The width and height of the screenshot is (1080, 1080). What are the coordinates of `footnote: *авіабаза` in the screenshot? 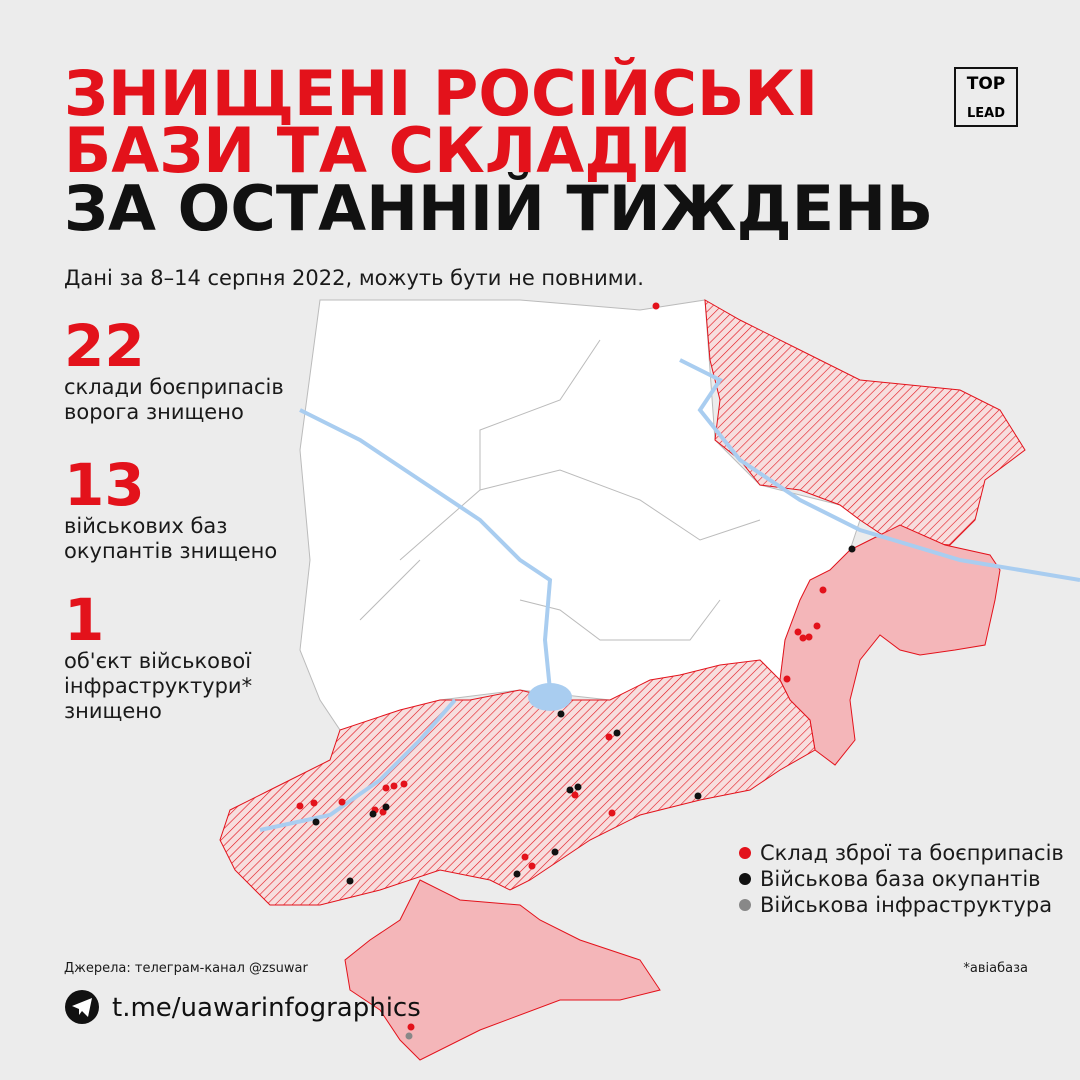 It's located at (995, 968).